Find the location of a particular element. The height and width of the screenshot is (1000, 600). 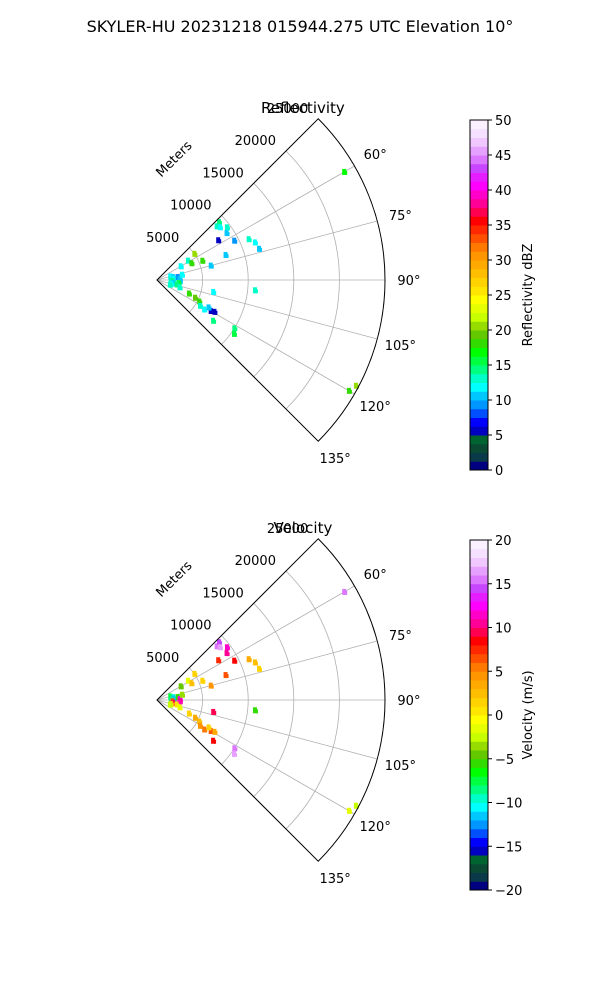

reflectivity-angle-tick-label: 75° is located at coordinates (400, 216).